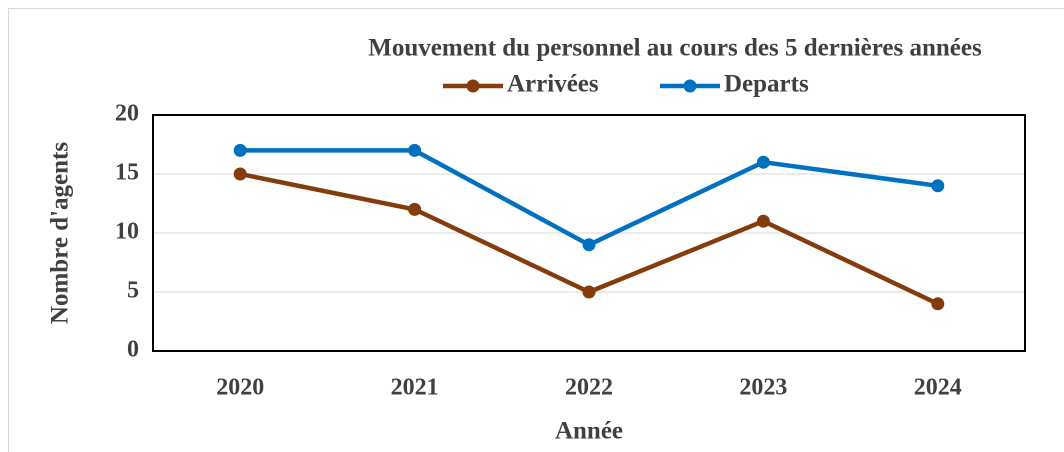  What do you see at coordinates (589, 388) in the screenshot?
I see `x-tick-label: 2022` at bounding box center [589, 388].